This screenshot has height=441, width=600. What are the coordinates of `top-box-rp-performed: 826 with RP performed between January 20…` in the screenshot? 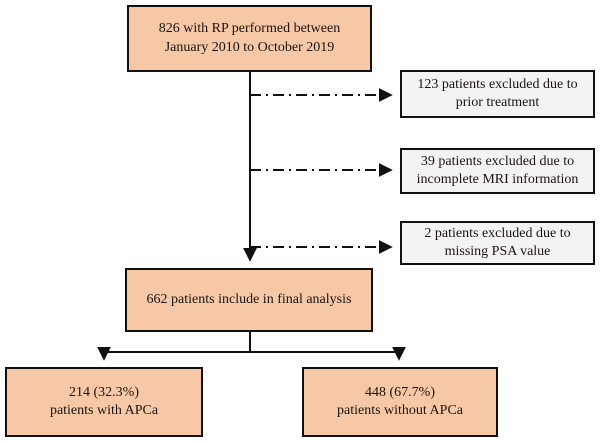 It's located at (249, 38).